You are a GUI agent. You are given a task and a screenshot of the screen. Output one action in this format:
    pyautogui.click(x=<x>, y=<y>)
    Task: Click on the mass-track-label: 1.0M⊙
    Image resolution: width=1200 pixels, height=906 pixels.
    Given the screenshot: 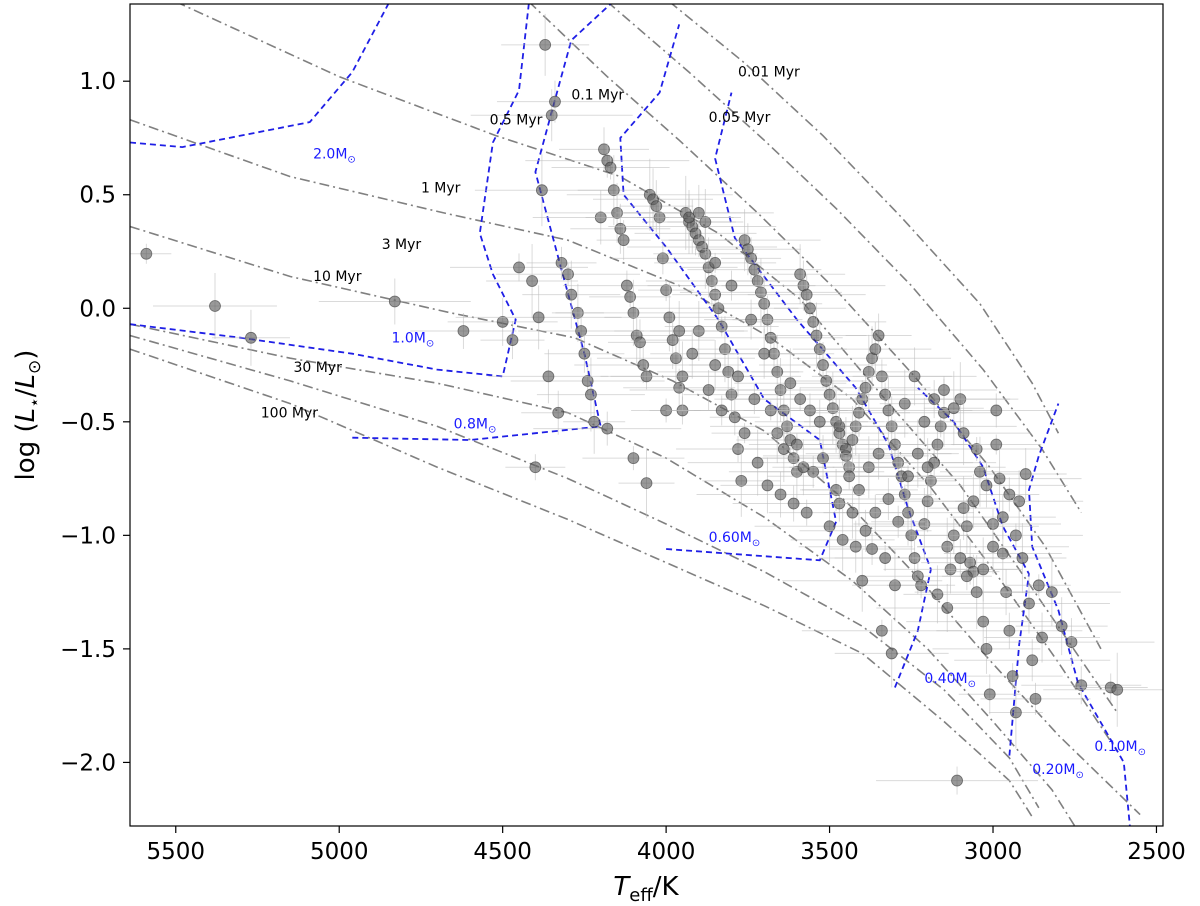 What is the action you would take?
    pyautogui.click(x=413, y=339)
    